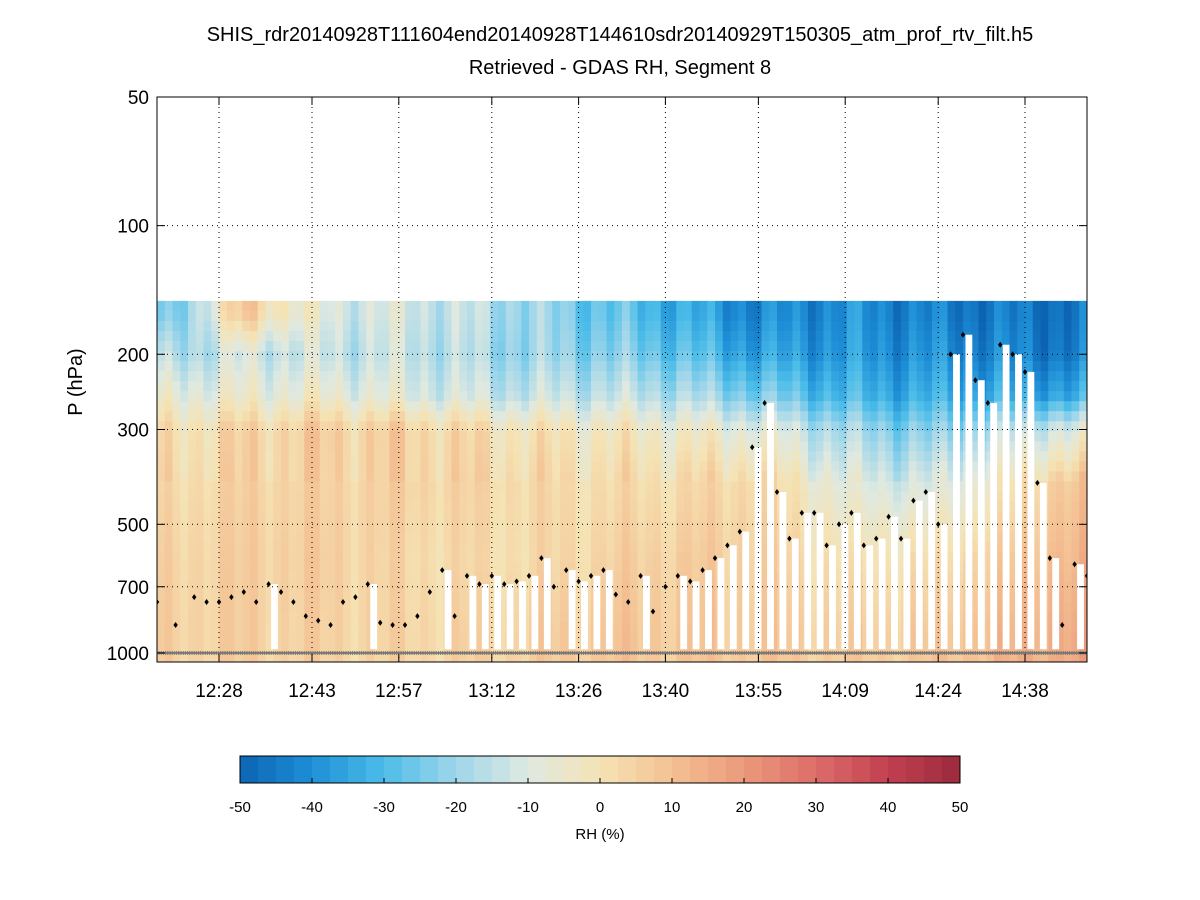 The height and width of the screenshot is (900, 1200). What do you see at coordinates (429, 591) in the screenshot?
I see `cloud-top-marker` at bounding box center [429, 591].